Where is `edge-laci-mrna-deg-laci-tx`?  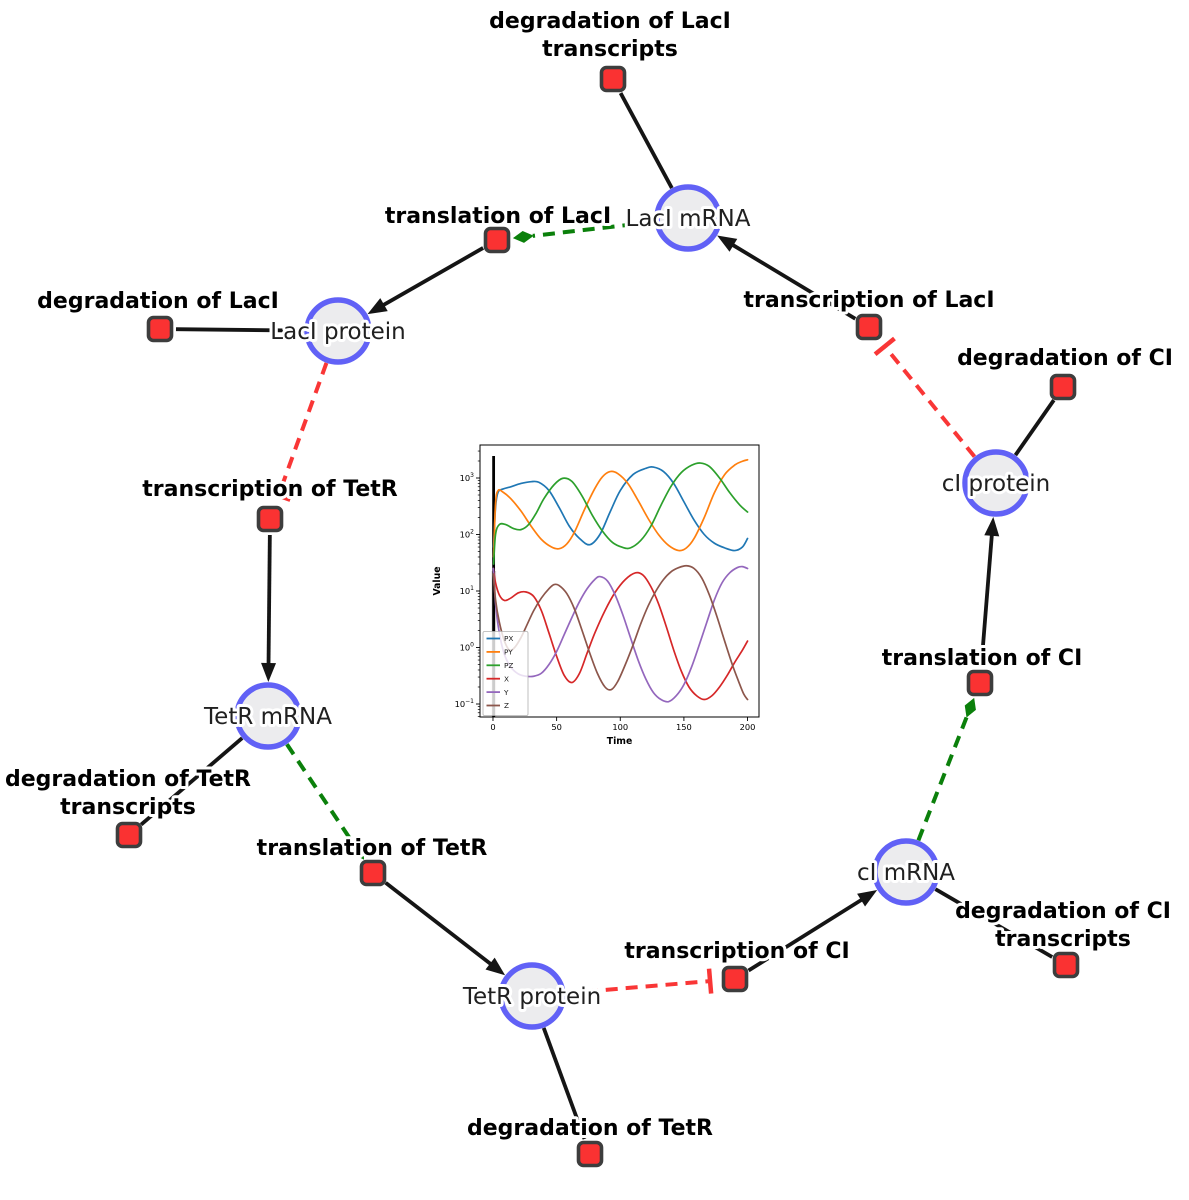 edge-laci-mrna-deg-laci-tx is located at coordinates (646, 140).